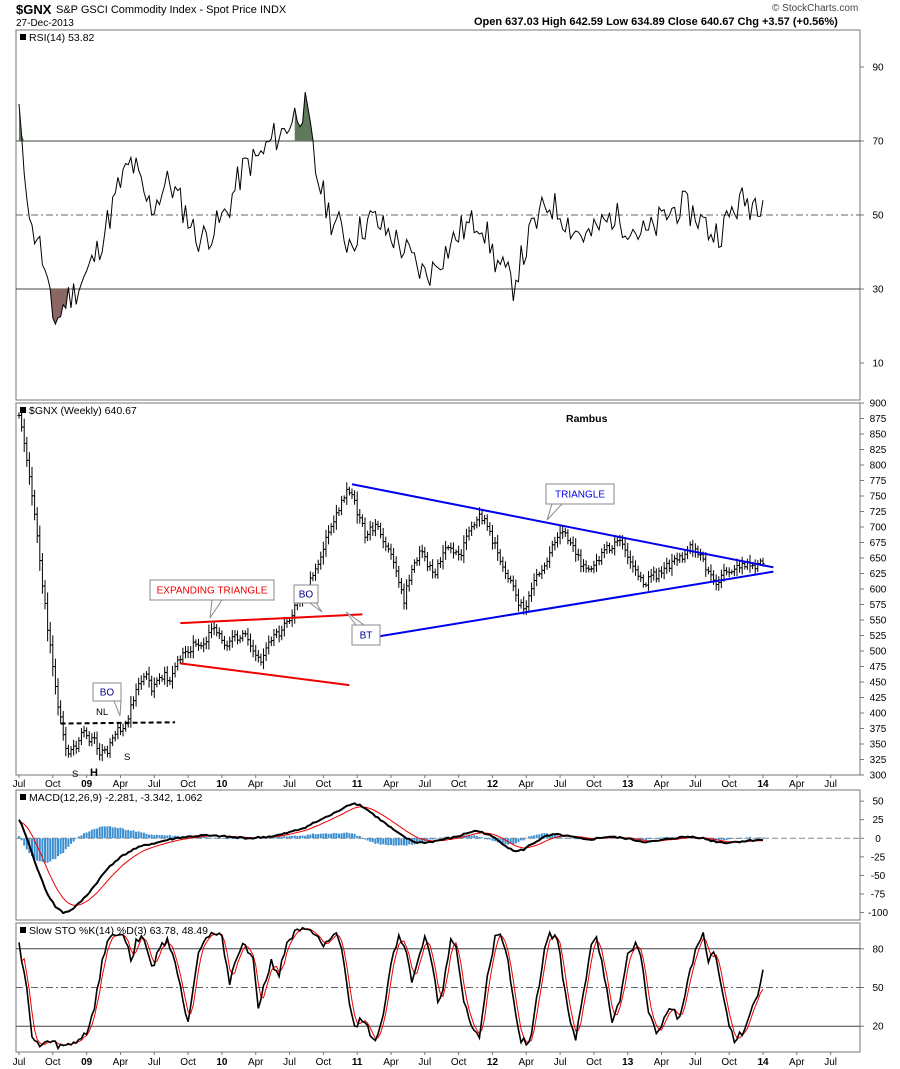  What do you see at coordinates (102, 712) in the screenshot?
I see `neckline-label: NL` at bounding box center [102, 712].